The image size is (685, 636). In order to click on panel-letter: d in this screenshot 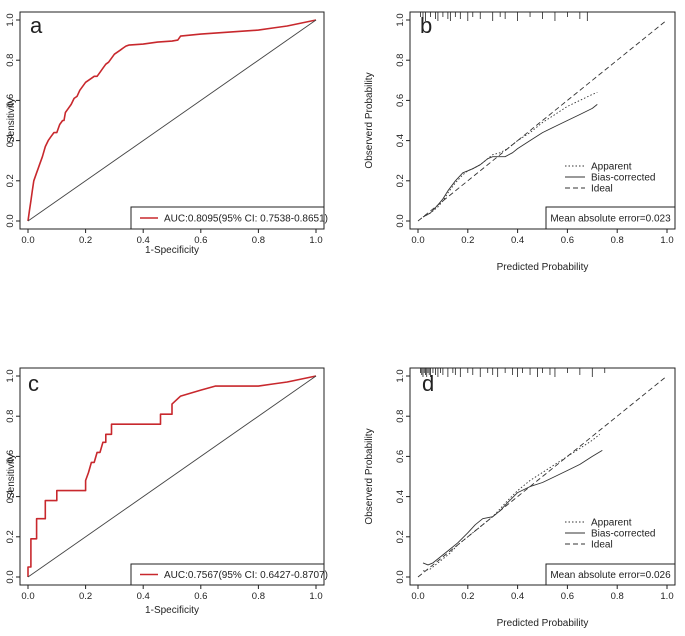, I will do `click(428, 383)`.